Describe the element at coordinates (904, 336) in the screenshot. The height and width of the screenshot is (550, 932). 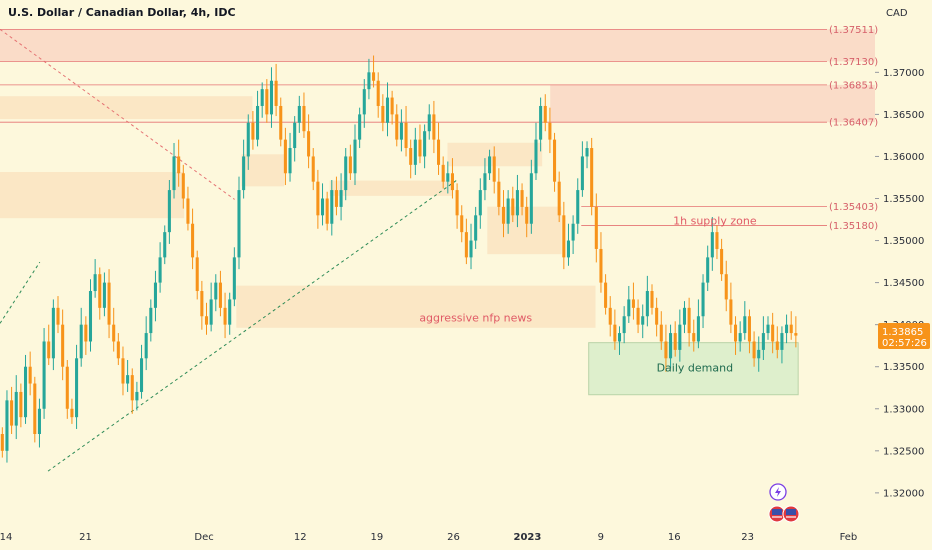
I see `last-price-tag: 1.33865 02:57:26` at that location.